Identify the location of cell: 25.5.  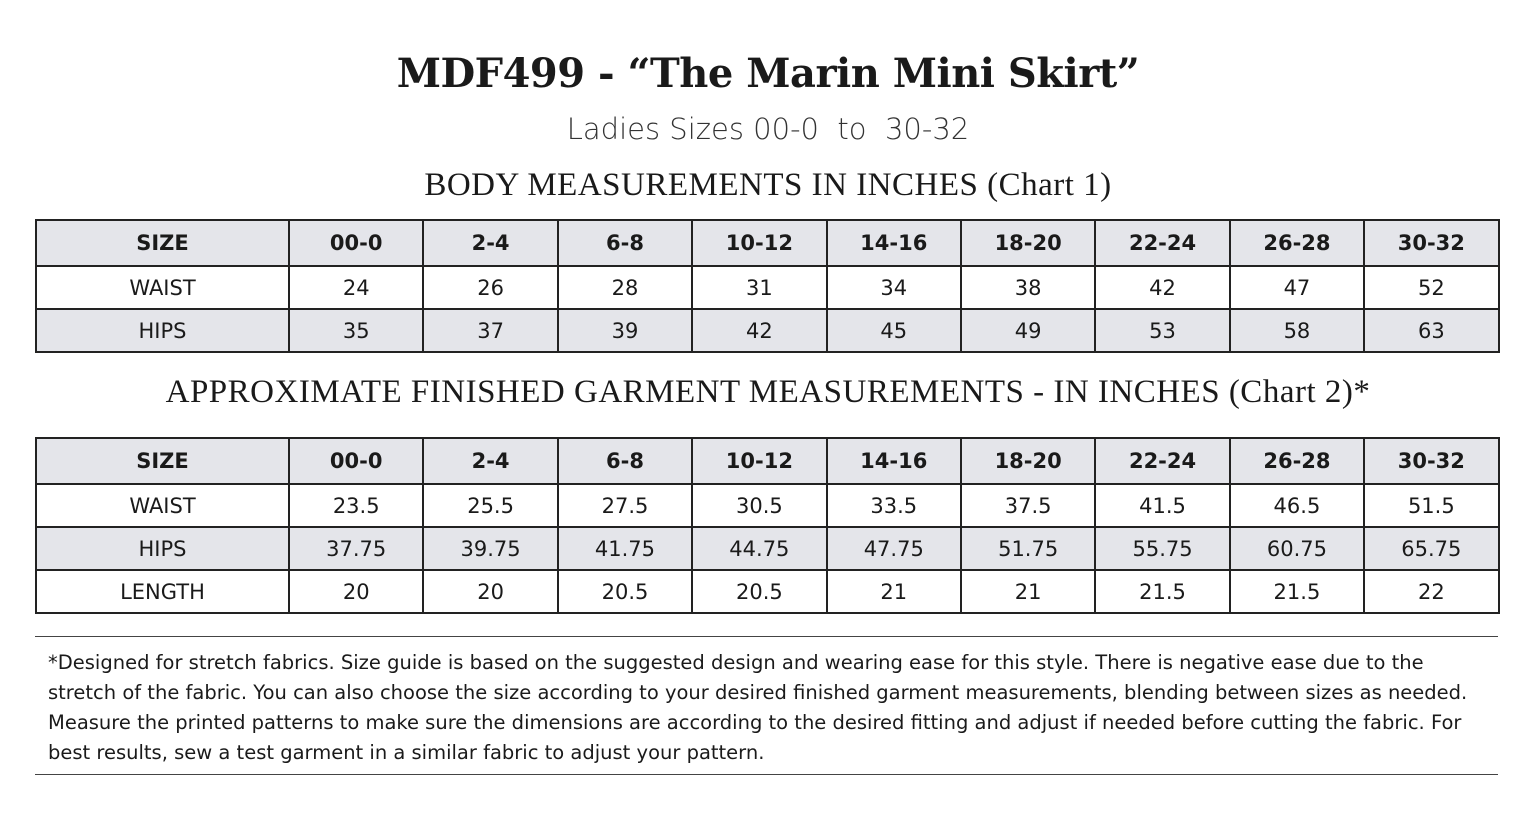
(490, 505).